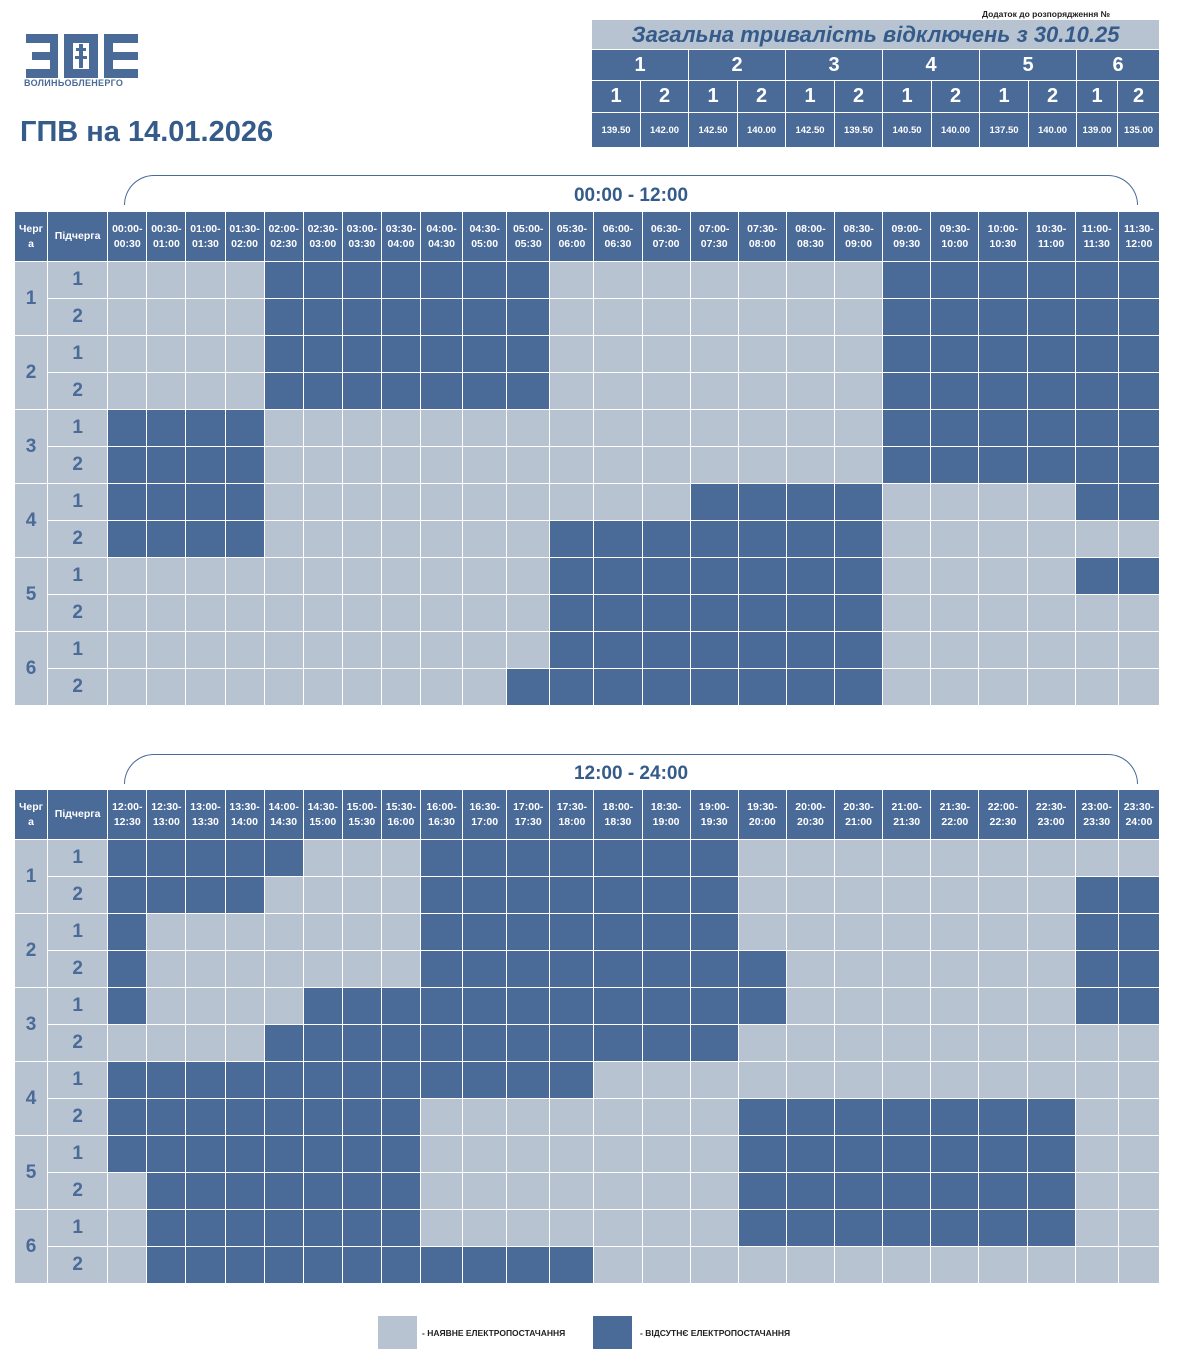 The height and width of the screenshot is (1362, 1179). I want to click on time-slot-header: 08:30- 09:00, so click(859, 236).